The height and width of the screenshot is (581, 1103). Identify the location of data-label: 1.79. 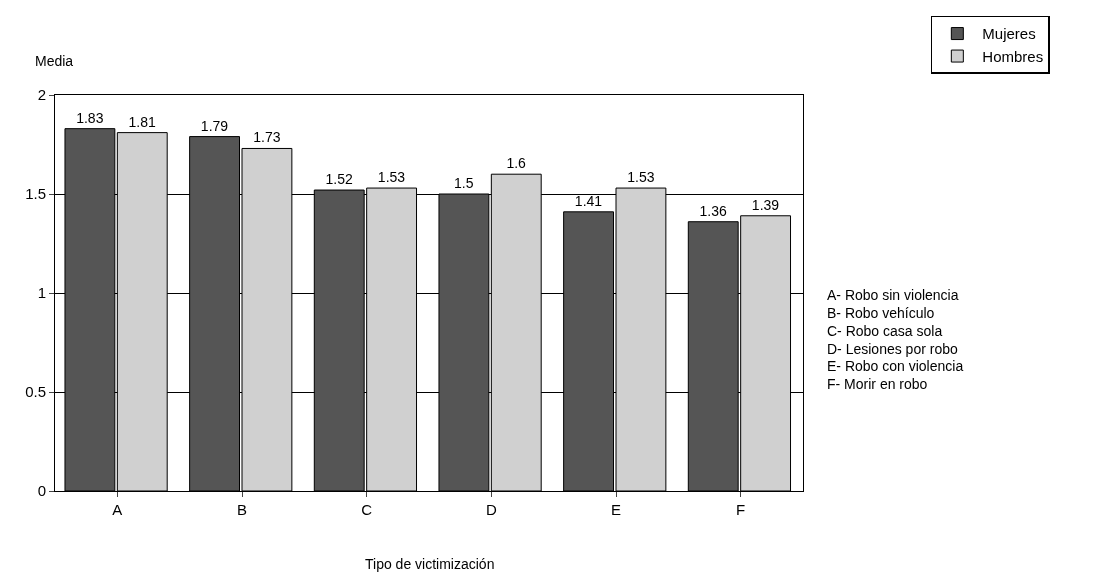
(214, 125).